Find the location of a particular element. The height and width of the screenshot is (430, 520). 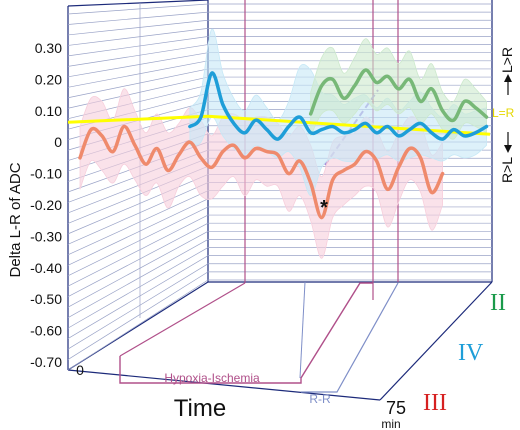

series-line-iv is located at coordinates (338, 106).